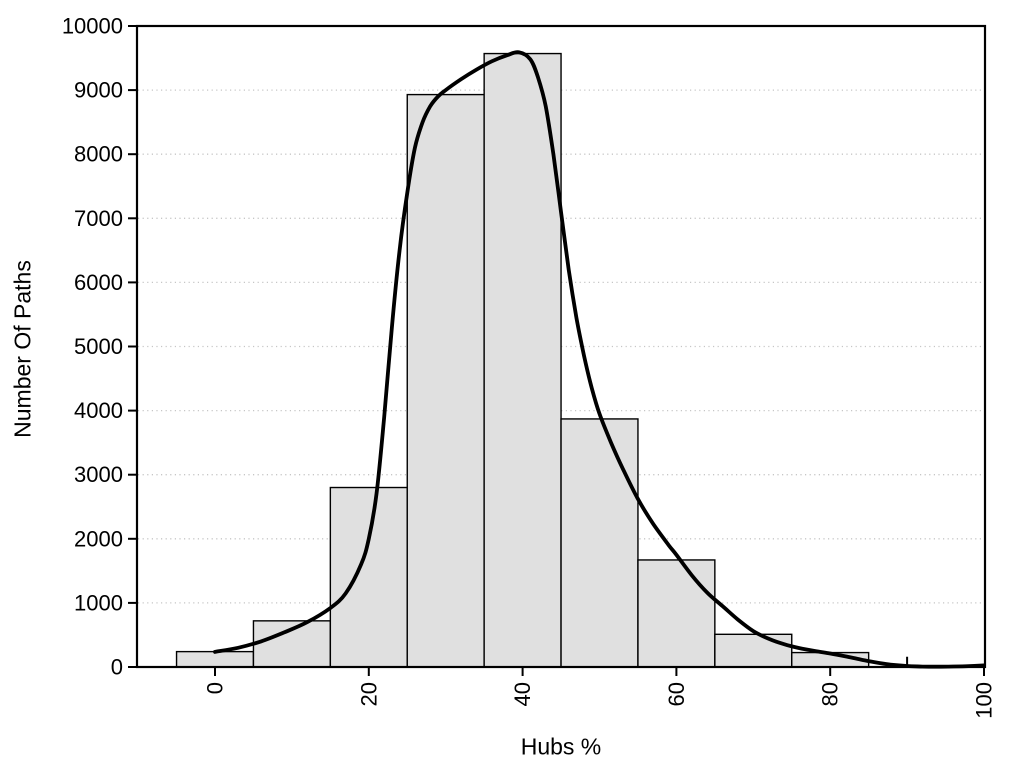 This screenshot has height=768, width=1024. What do you see at coordinates (98, 218) in the screenshot?
I see `y-tick-label: 7000` at bounding box center [98, 218].